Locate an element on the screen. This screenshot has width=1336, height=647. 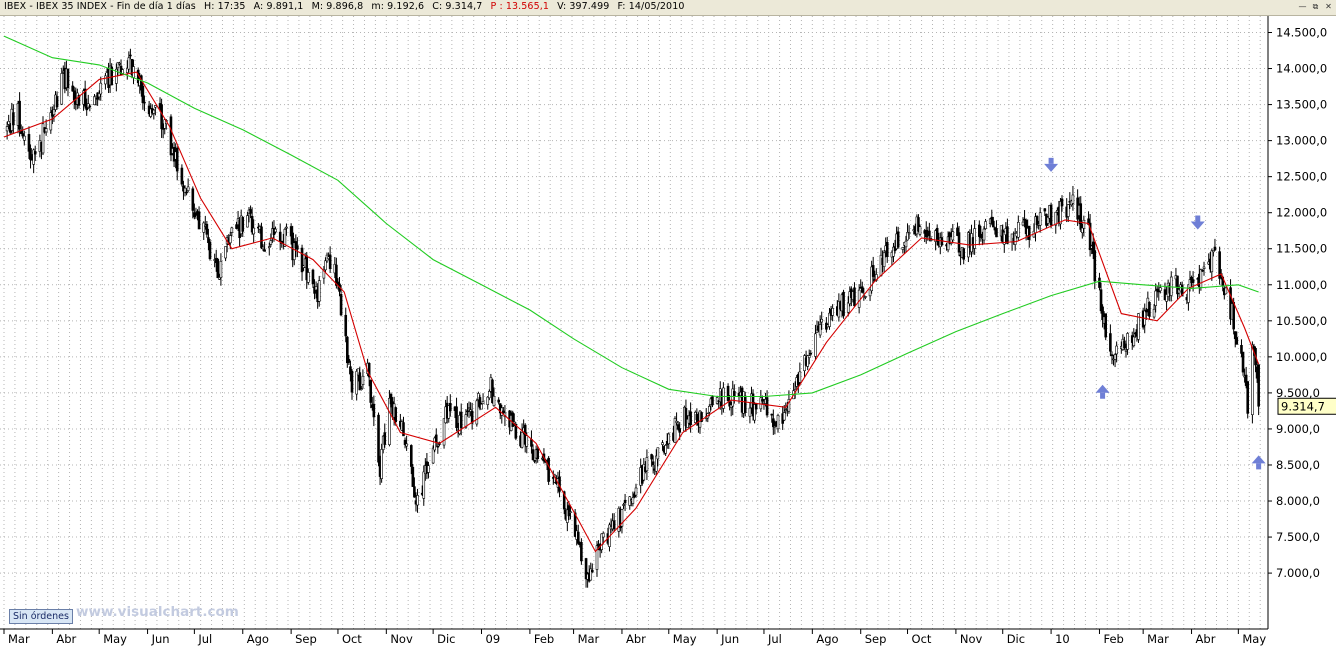
y-tick-label: 8.000,0 is located at coordinates (1298, 501).